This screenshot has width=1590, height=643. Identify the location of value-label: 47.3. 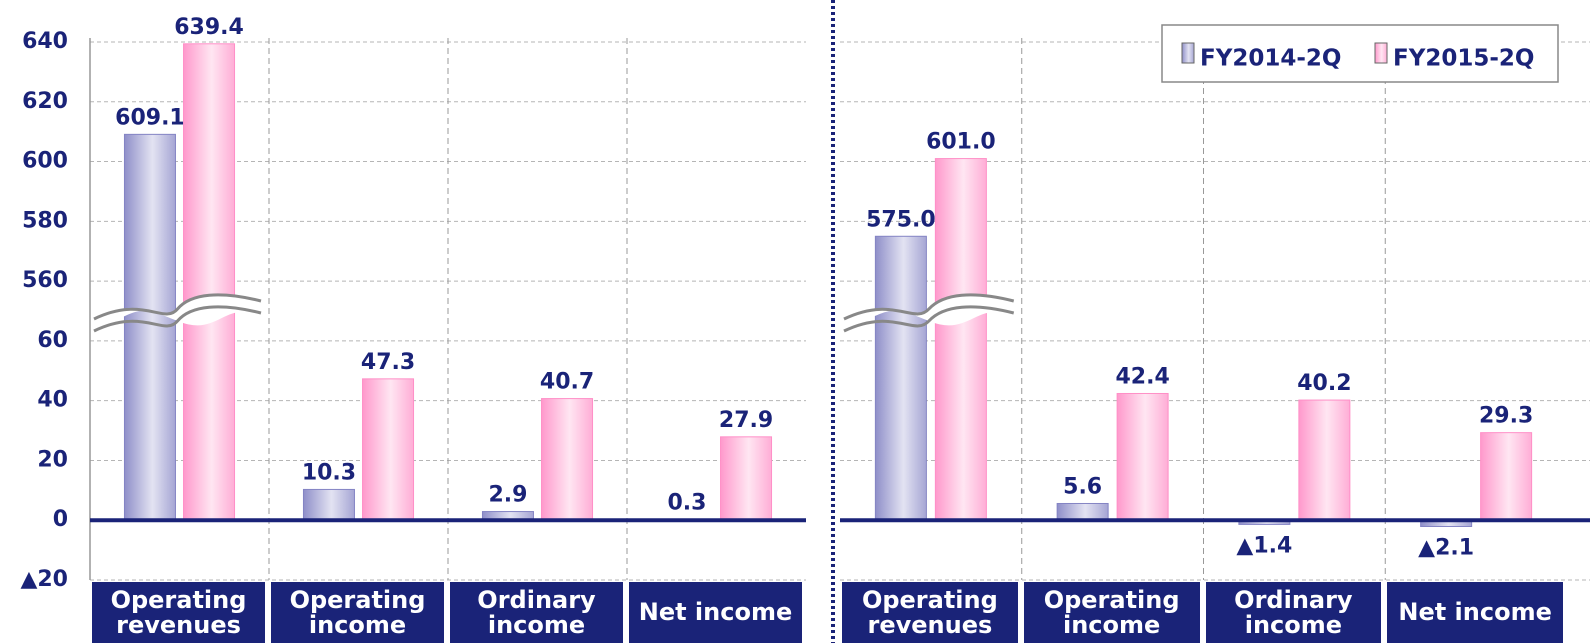
(388, 362).